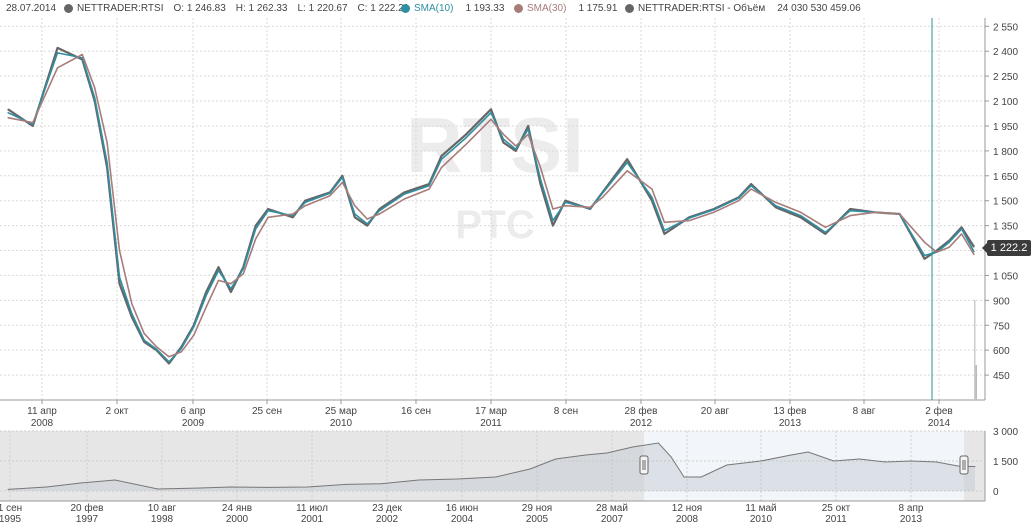  I want to click on nav-x-tick-label: 11 май, so click(760, 508).